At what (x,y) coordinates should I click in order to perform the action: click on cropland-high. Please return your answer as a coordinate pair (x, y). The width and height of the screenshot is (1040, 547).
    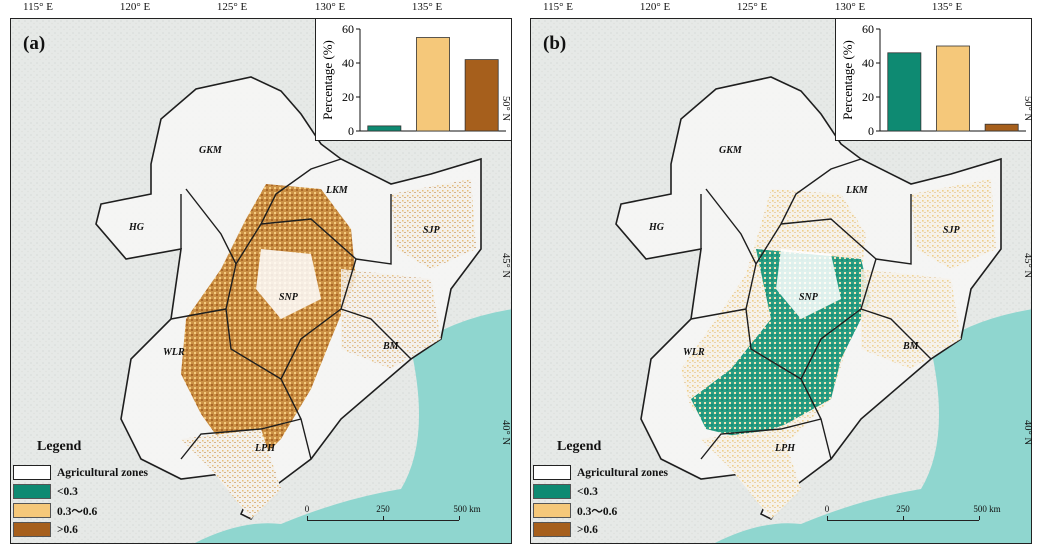
    Looking at the image, I should click on (268, 321).